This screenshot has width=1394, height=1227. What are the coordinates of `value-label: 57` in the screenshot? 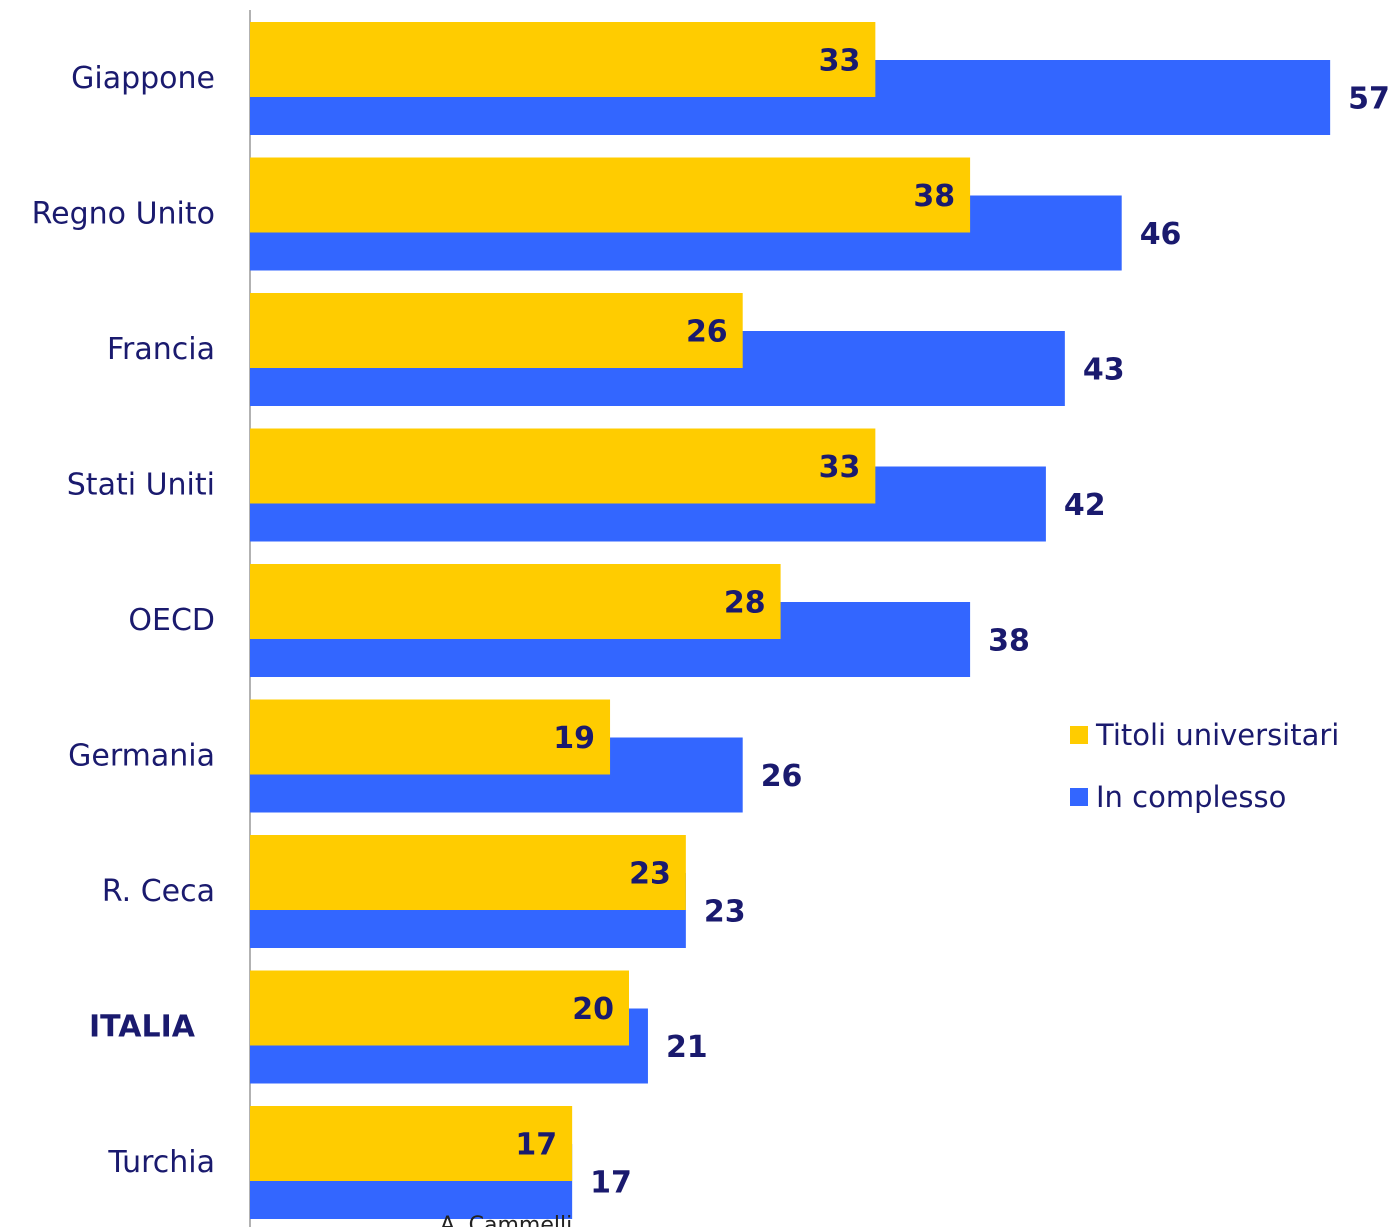 It's located at (1369, 99).